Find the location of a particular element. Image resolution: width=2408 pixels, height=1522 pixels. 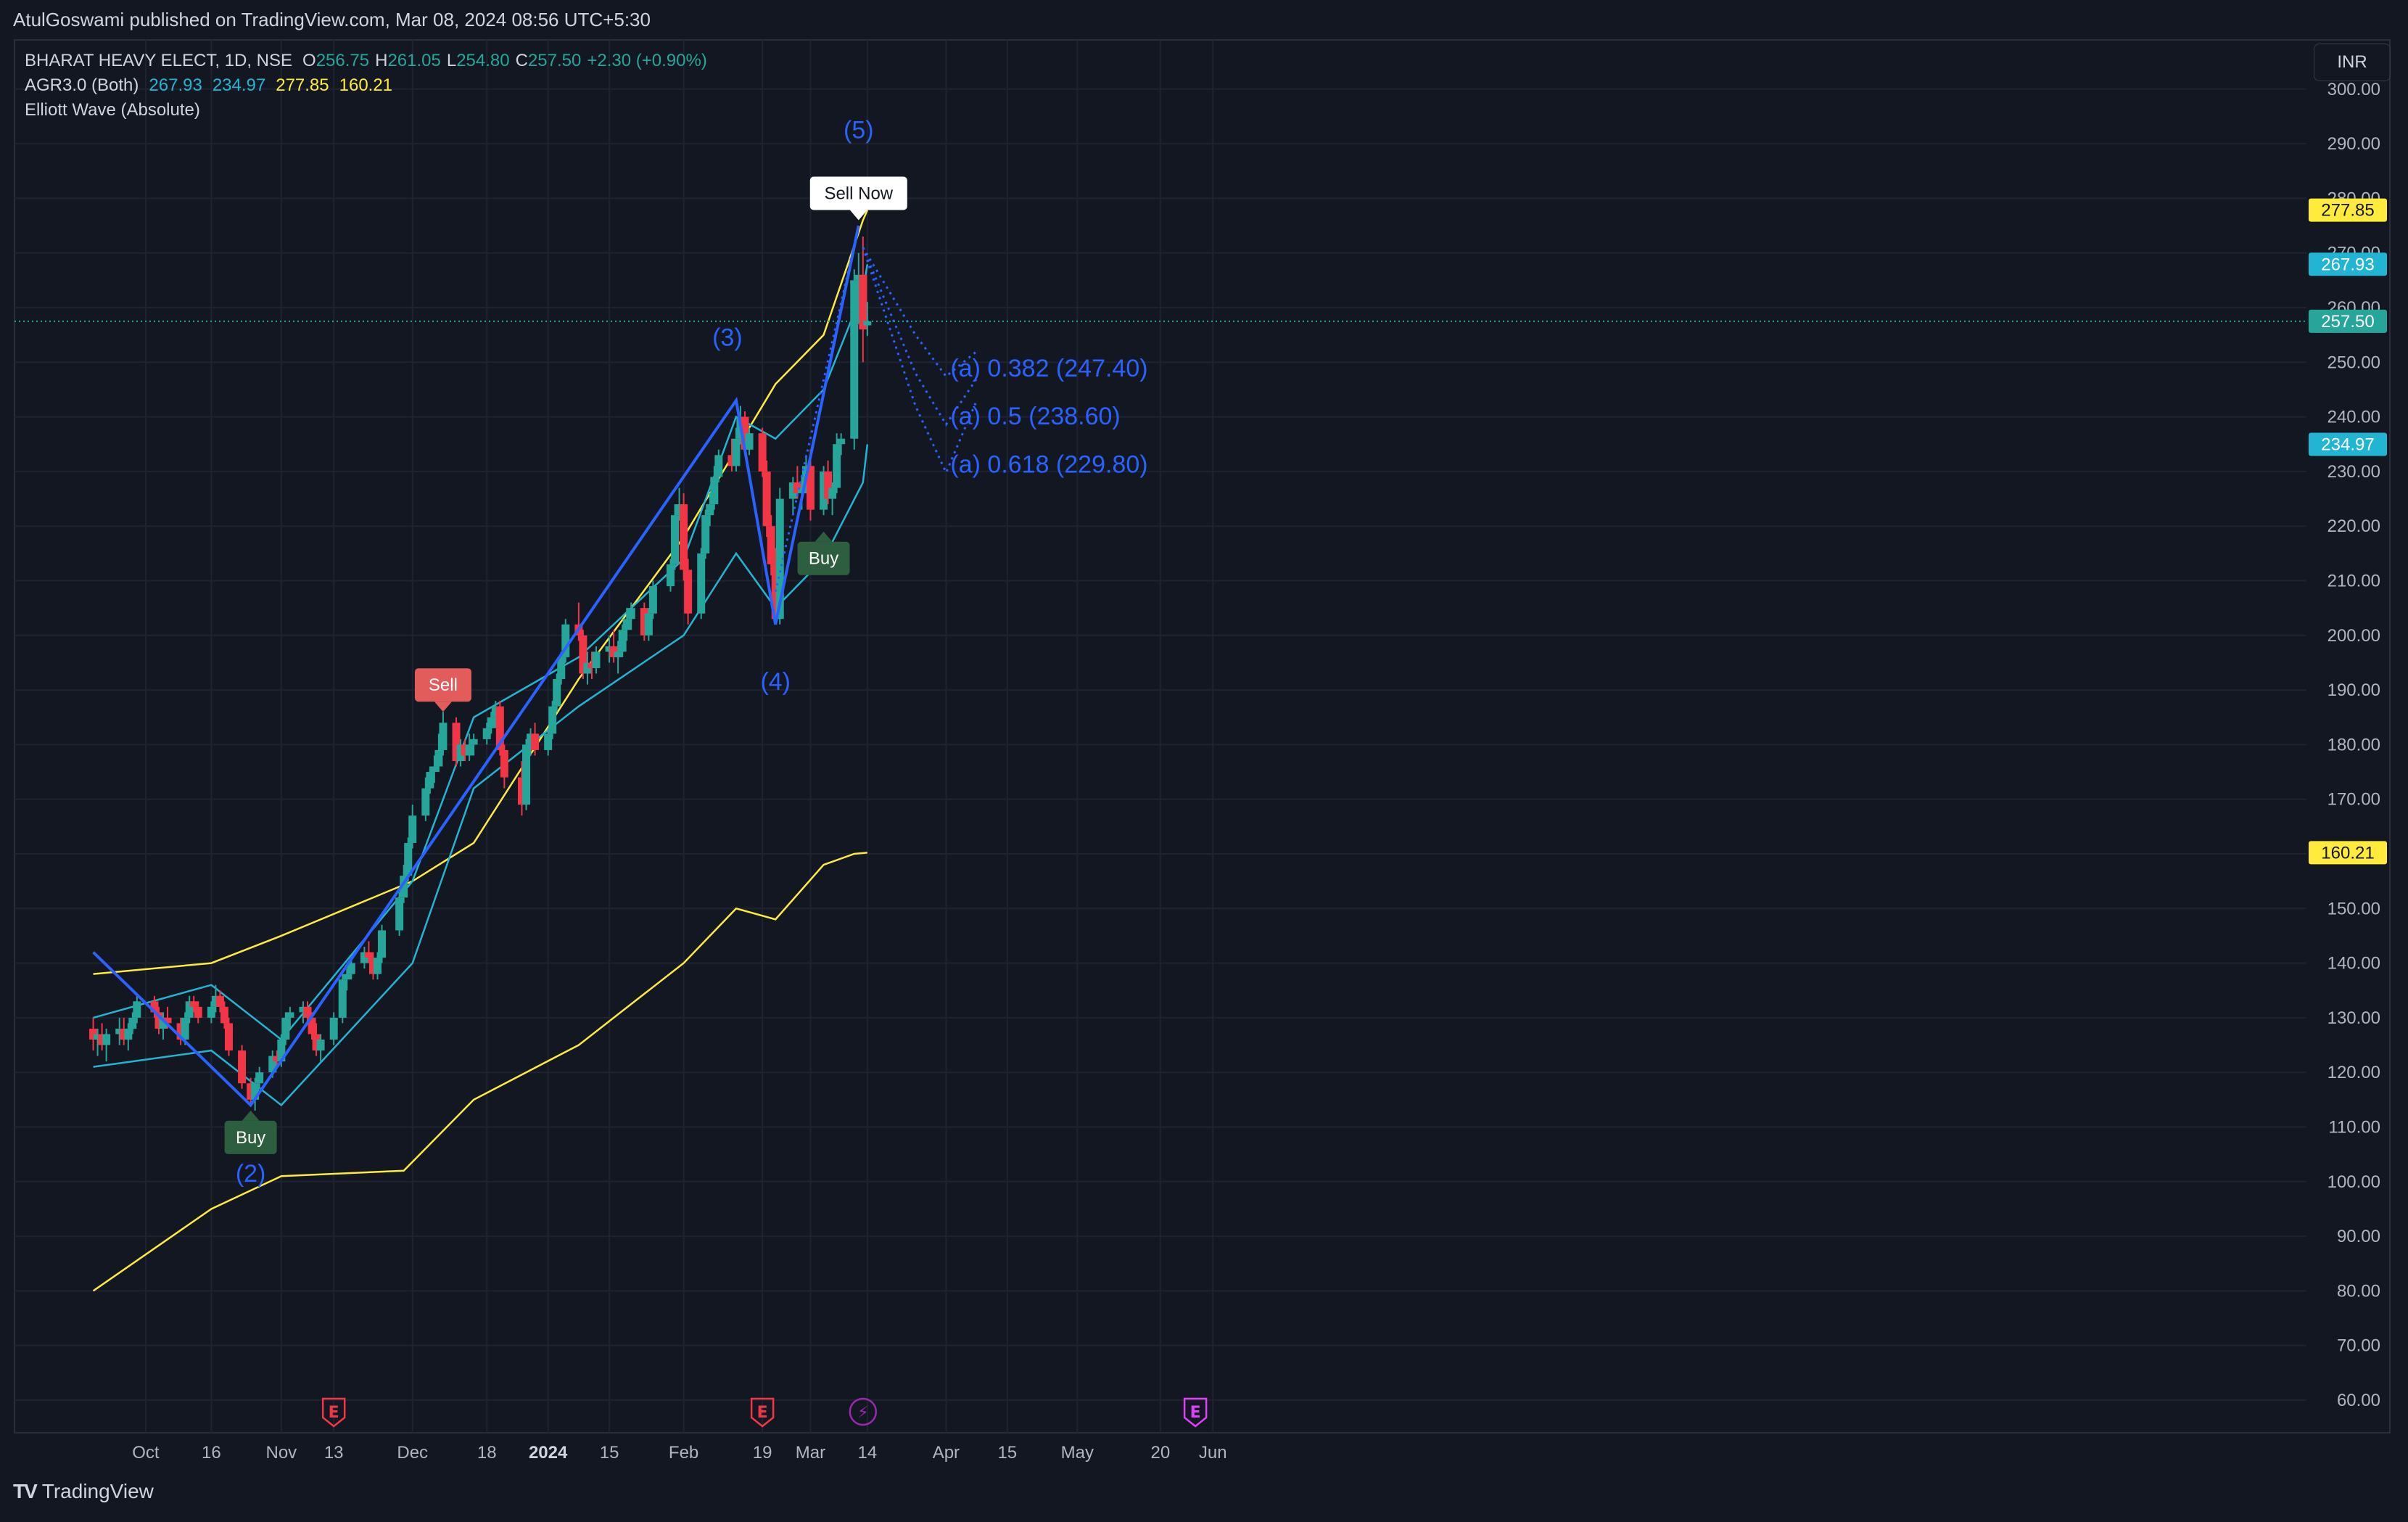

elliott-wave-line is located at coordinates (920, 337).